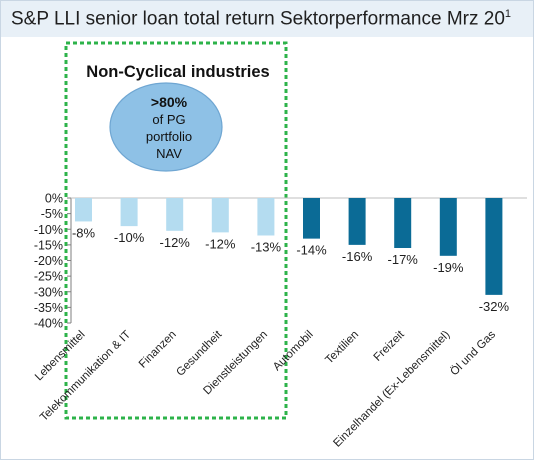 The image size is (534, 460). I want to click on y-tick-label: 0%, so click(54, 199).